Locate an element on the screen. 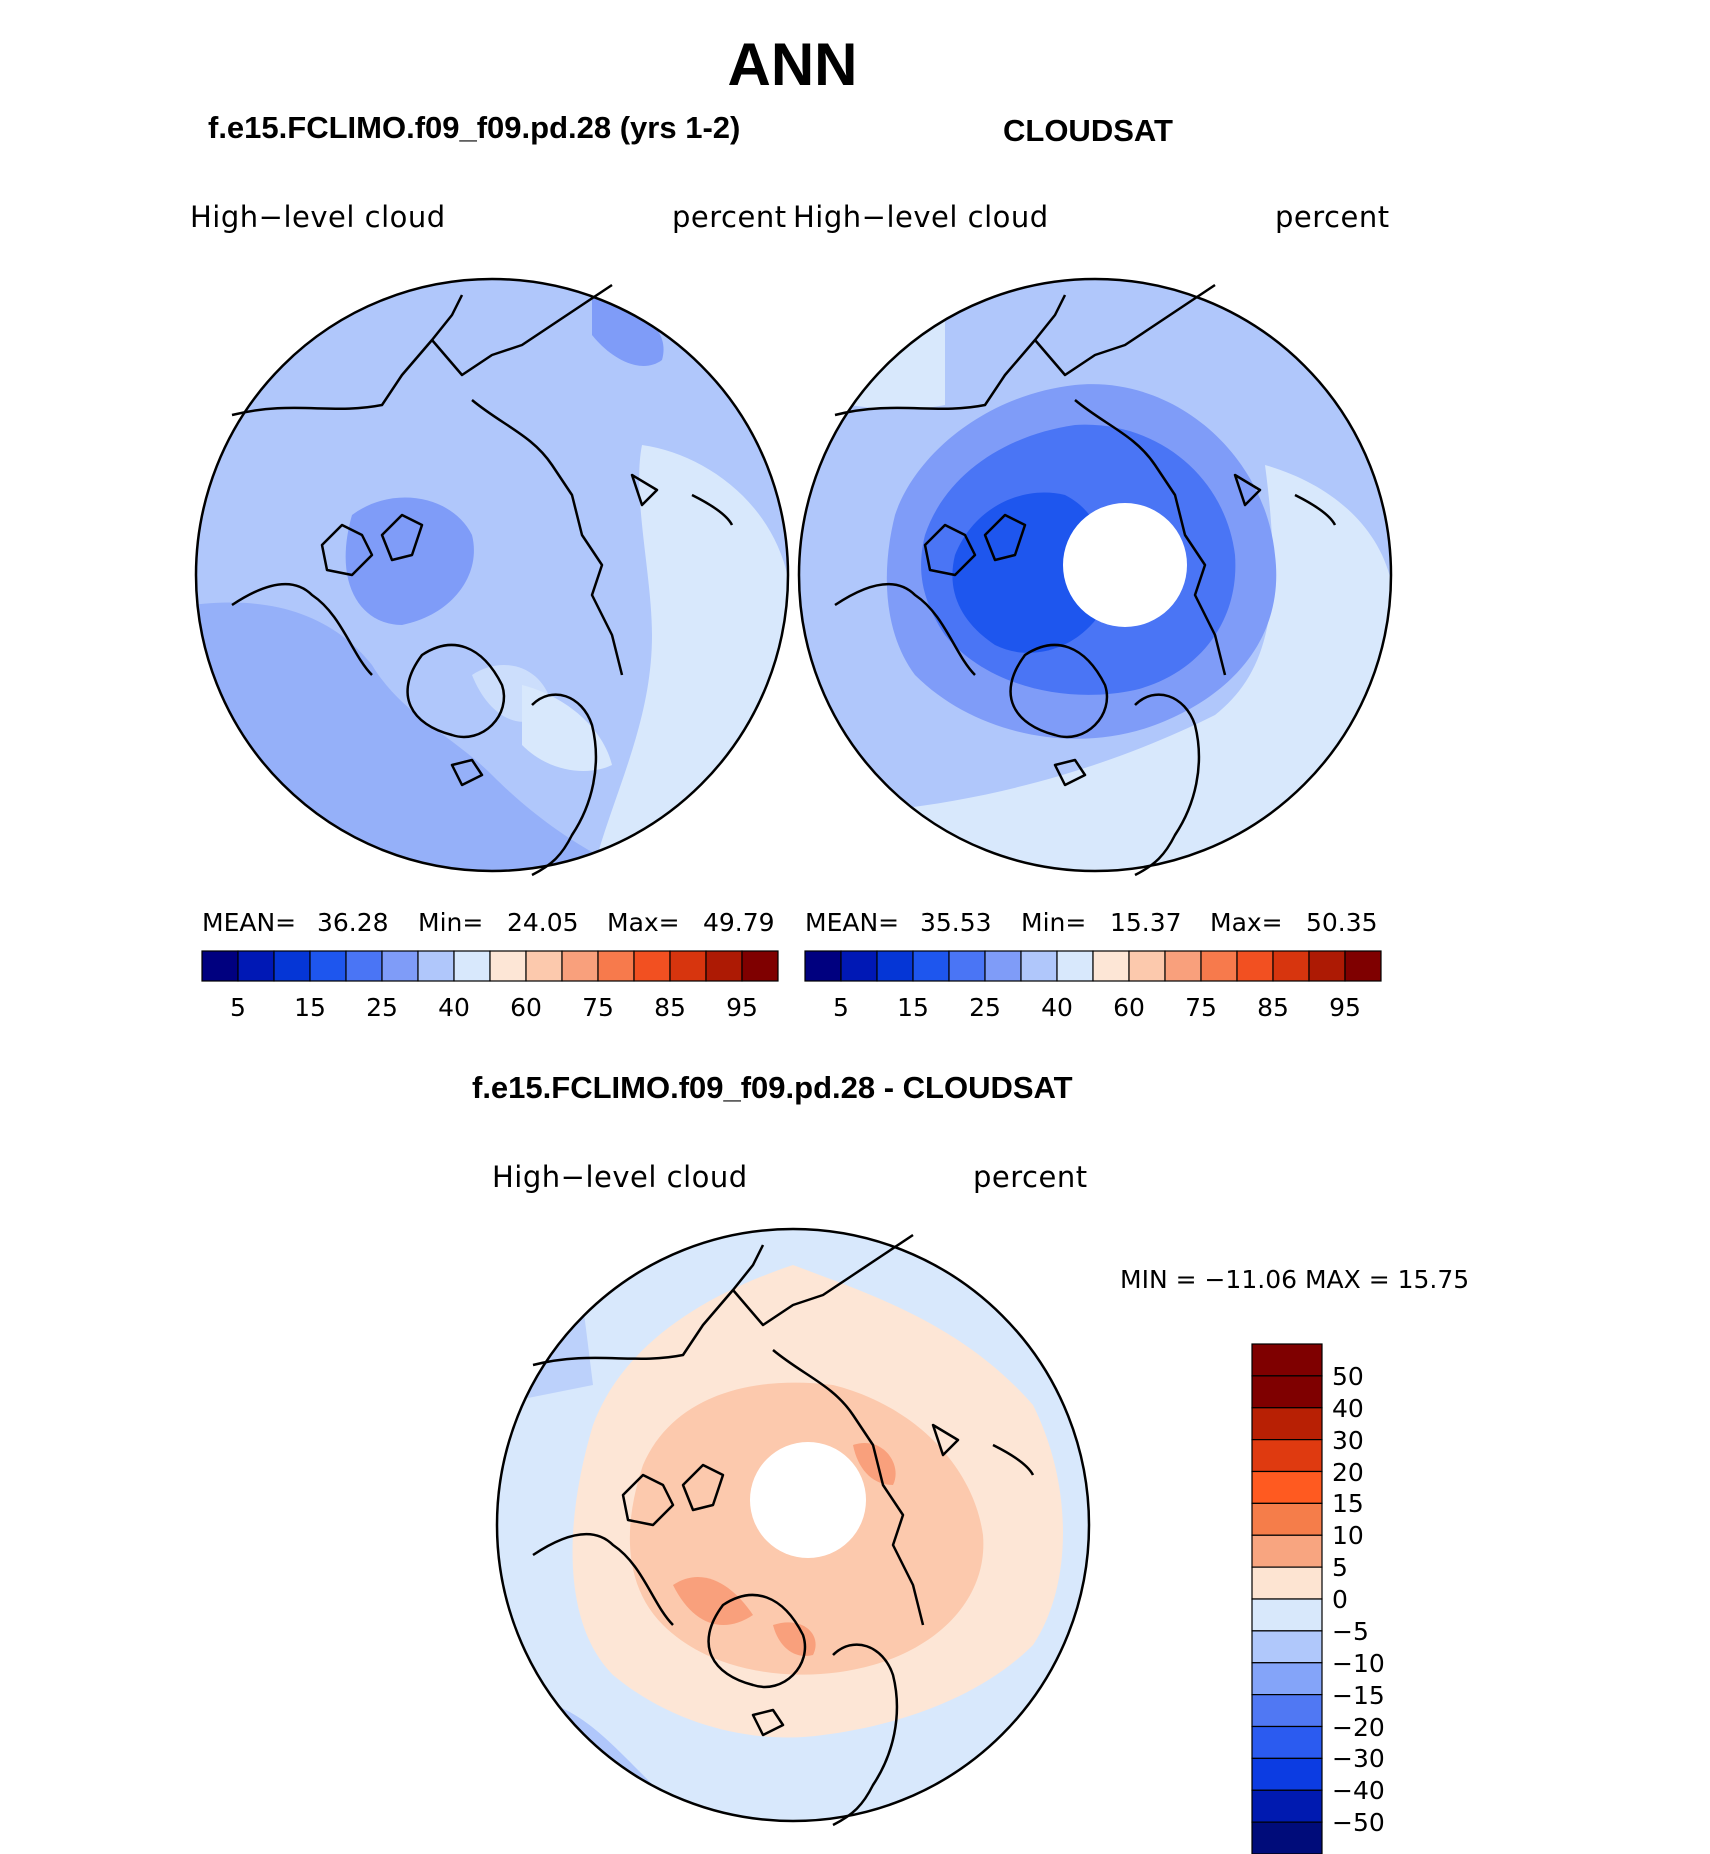 The height and width of the screenshot is (1854, 1710). obs-max-label: Max= is located at coordinates (1246, 922).